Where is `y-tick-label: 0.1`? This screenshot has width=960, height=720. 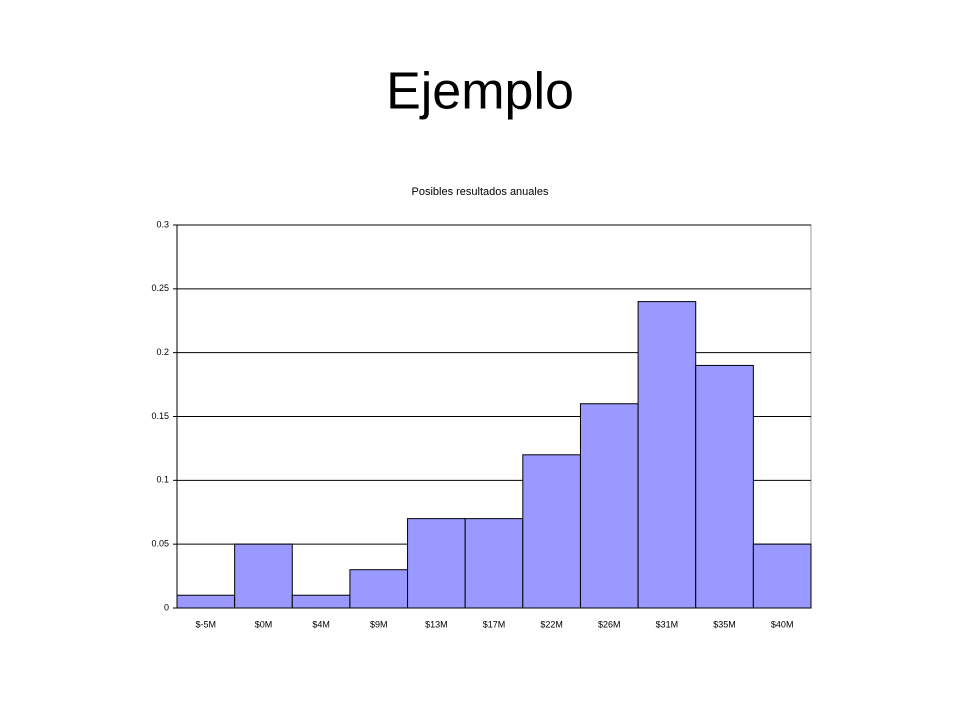 y-tick-label: 0.1 is located at coordinates (162, 480).